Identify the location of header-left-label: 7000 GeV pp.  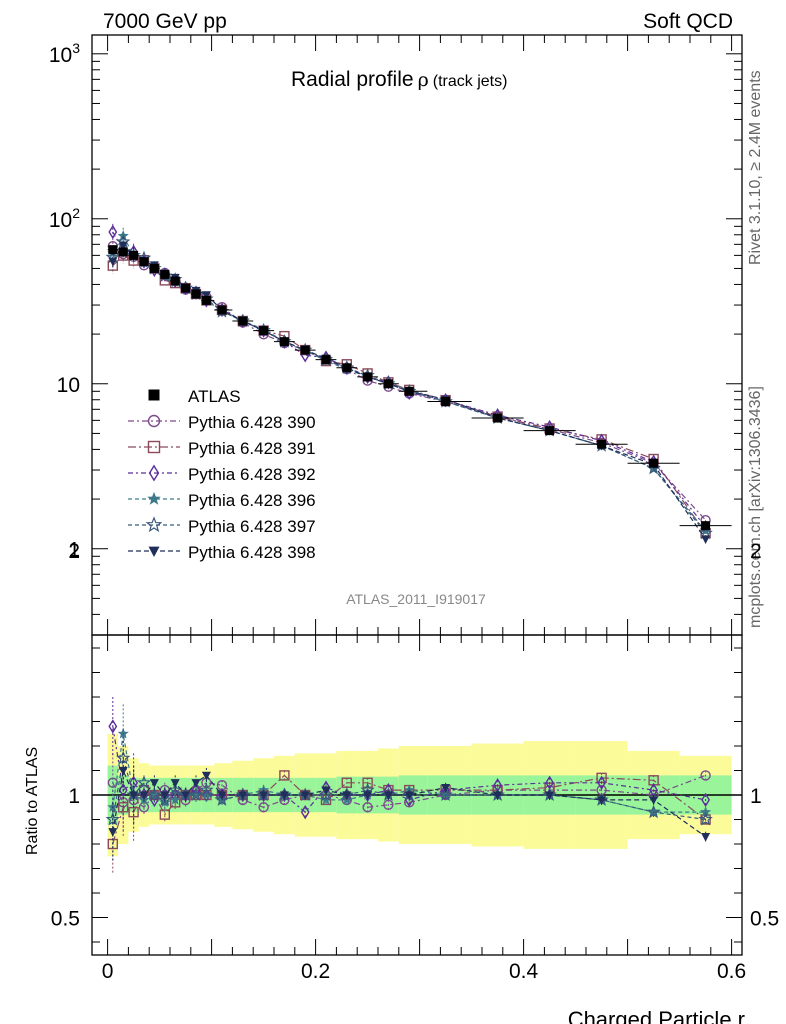
(165, 21).